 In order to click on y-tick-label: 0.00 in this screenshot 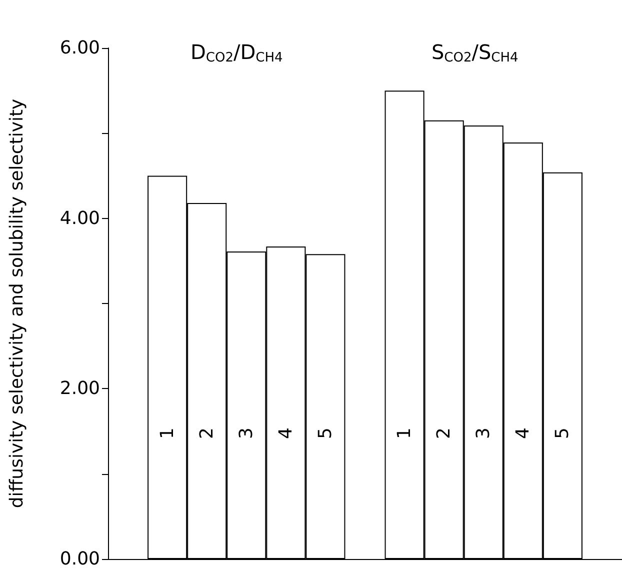, I will do `click(80, 559)`.